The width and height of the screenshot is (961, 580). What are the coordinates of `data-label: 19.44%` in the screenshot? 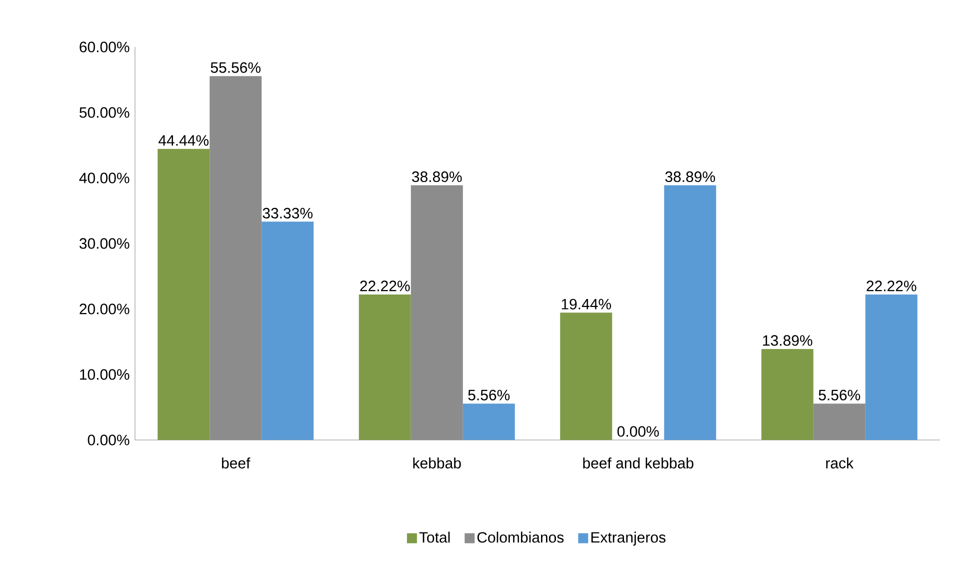 It's located at (587, 304).